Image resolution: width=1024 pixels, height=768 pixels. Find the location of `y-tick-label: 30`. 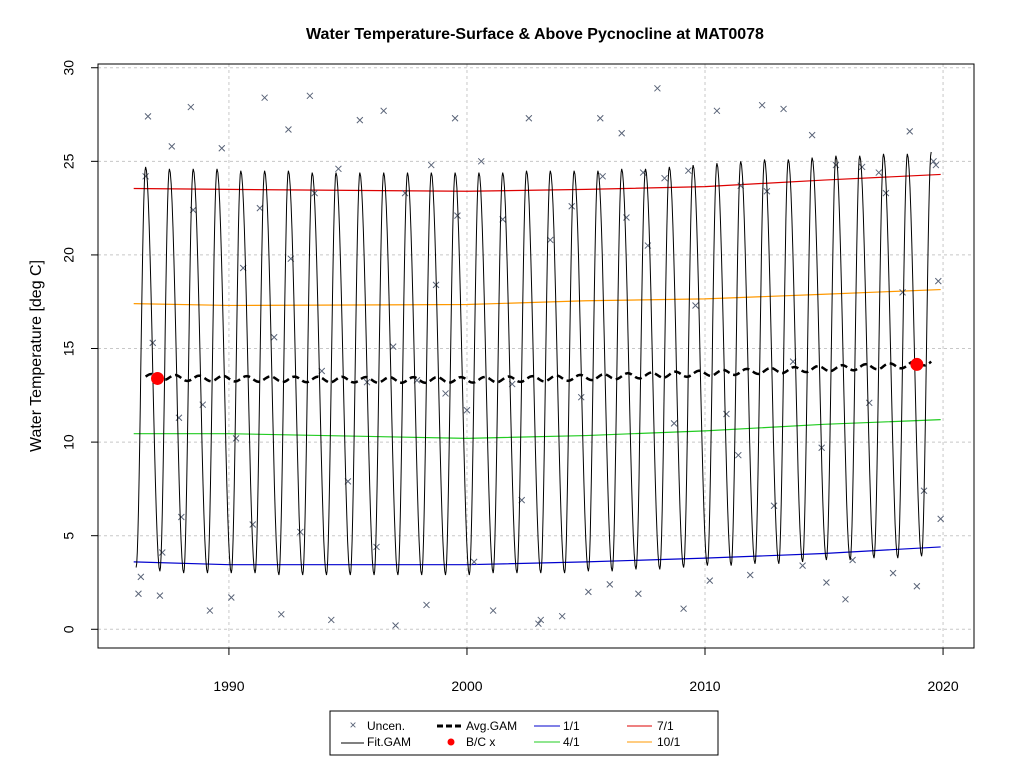

y-tick-label: 30 is located at coordinates (69, 68).